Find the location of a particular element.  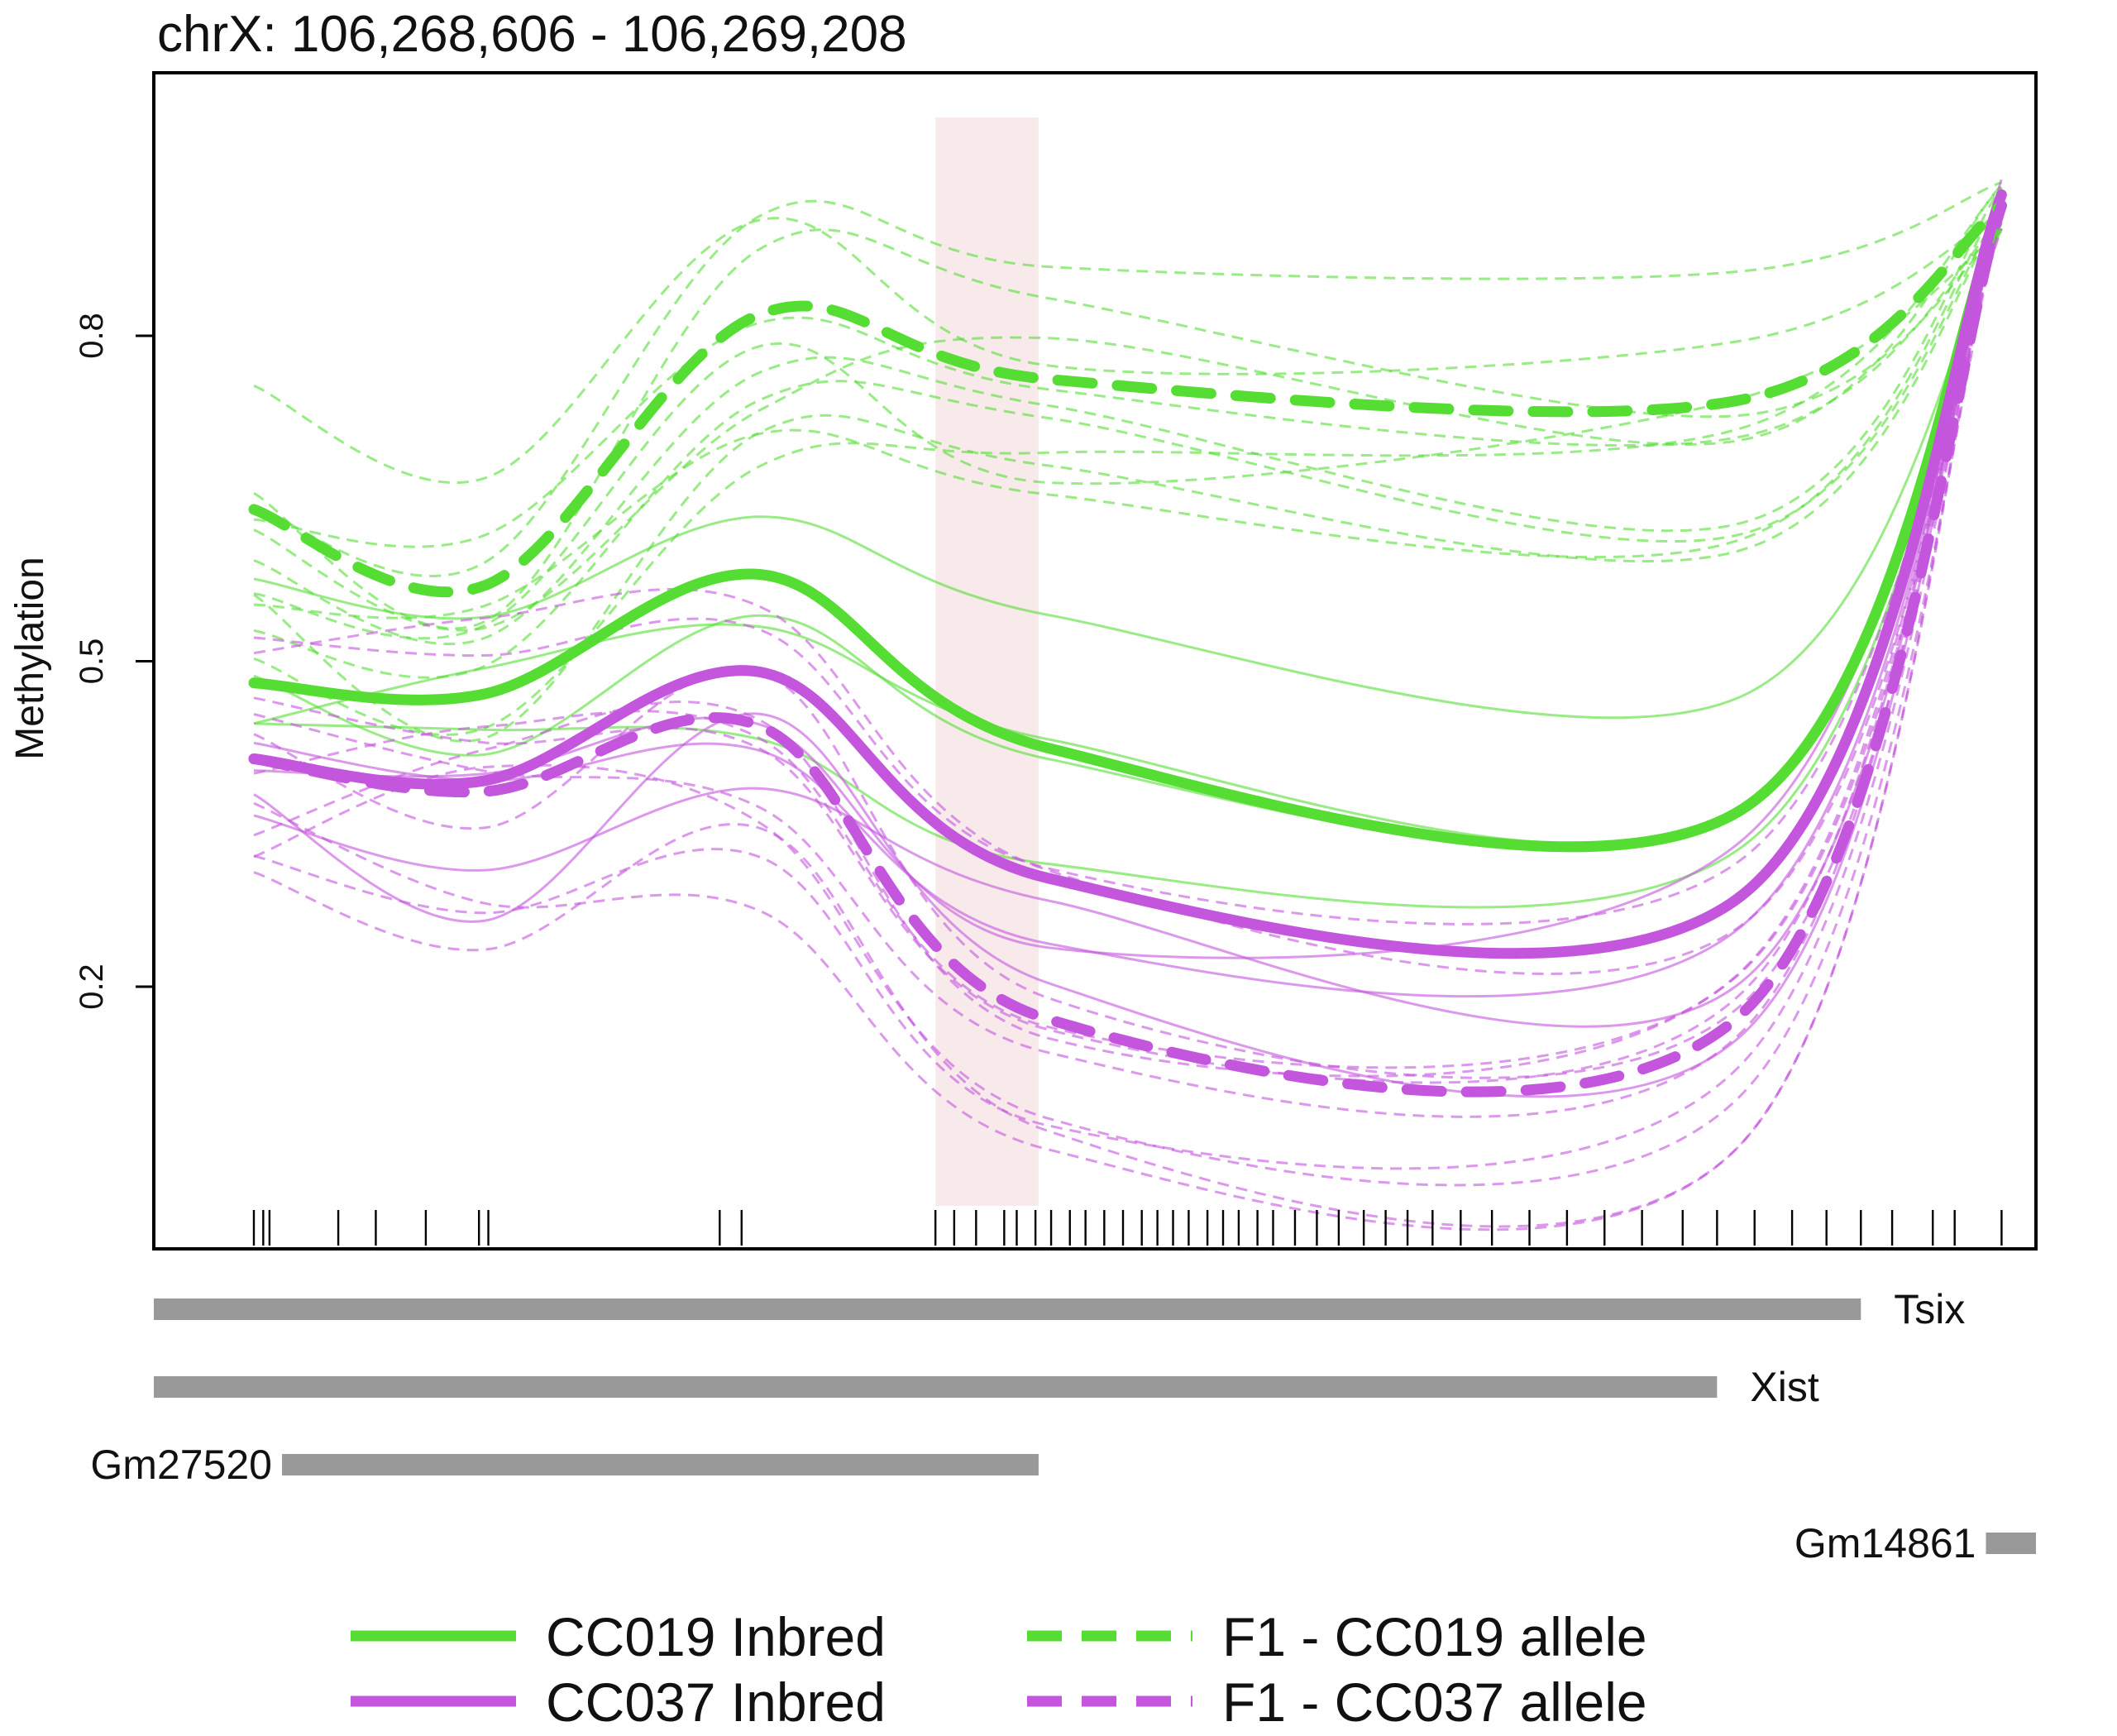

gene-label: Gm27520 is located at coordinates (181, 1465).